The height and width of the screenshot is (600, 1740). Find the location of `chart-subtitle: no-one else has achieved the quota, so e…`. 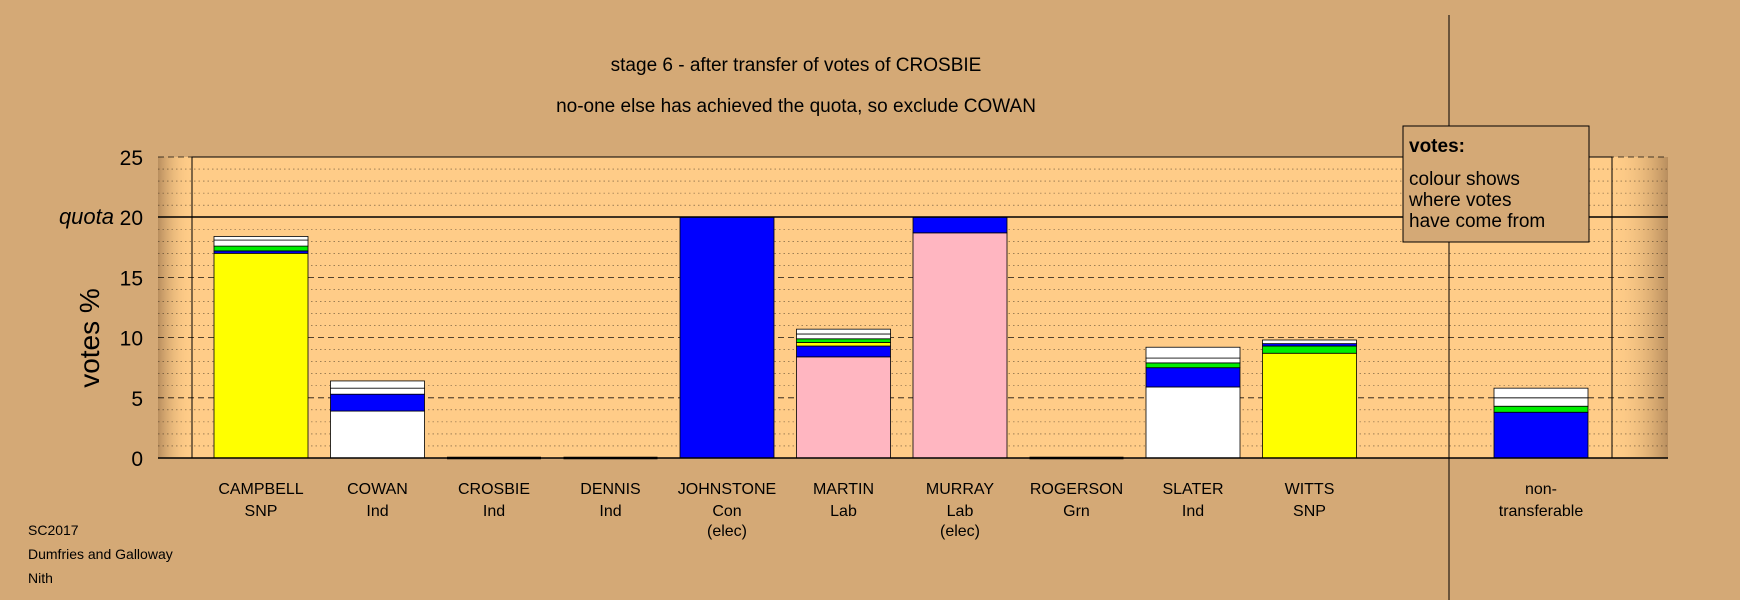

chart-subtitle: no-one else has achieved the quota, so e… is located at coordinates (796, 106).